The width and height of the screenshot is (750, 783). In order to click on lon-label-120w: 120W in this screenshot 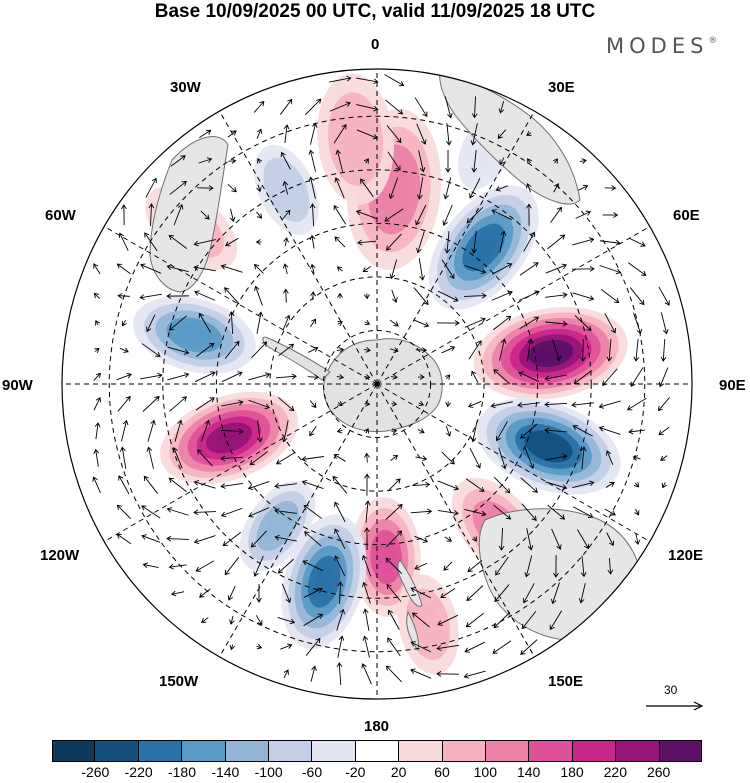, I will do `click(60, 555)`.